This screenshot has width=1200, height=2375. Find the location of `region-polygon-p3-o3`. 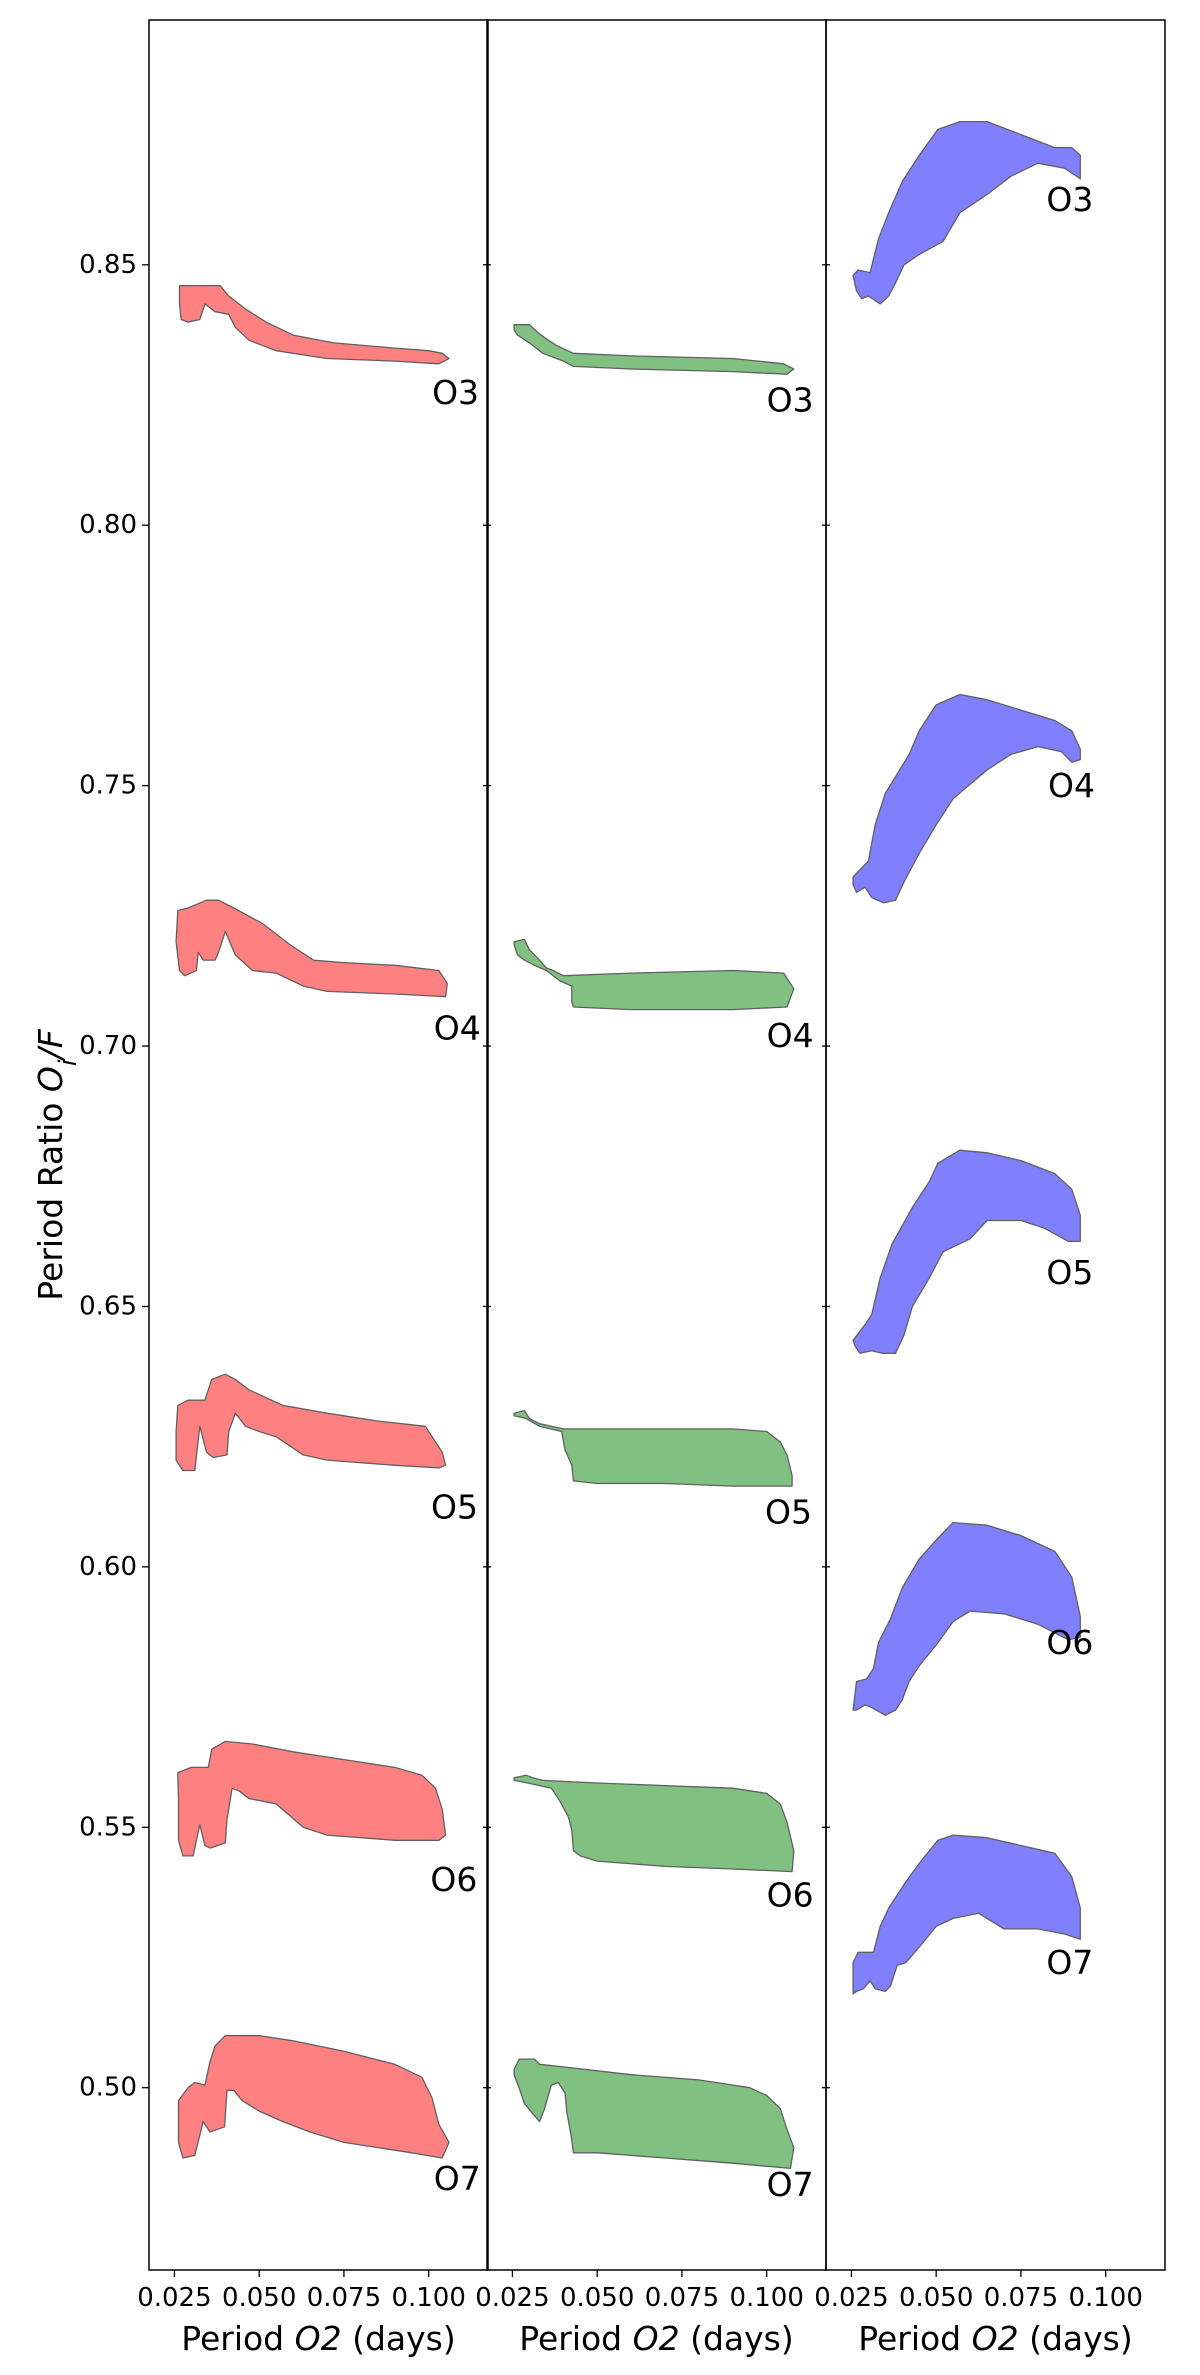

region-polygon-p3-o3 is located at coordinates (966, 212).